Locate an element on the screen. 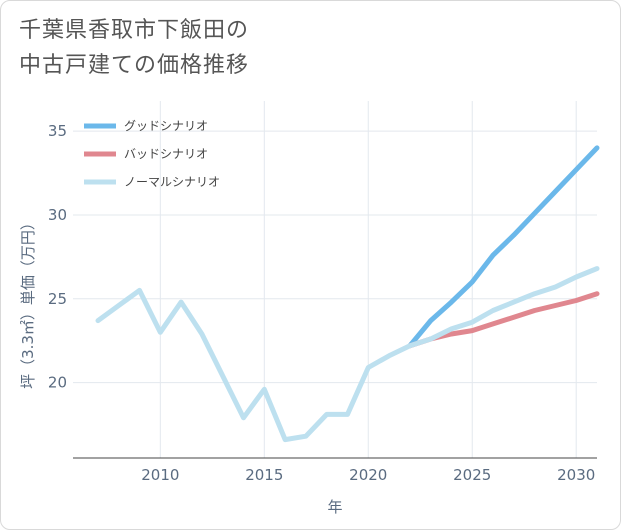 This screenshot has width=621, height=530. y-tick-label: 35 is located at coordinates (57, 131).